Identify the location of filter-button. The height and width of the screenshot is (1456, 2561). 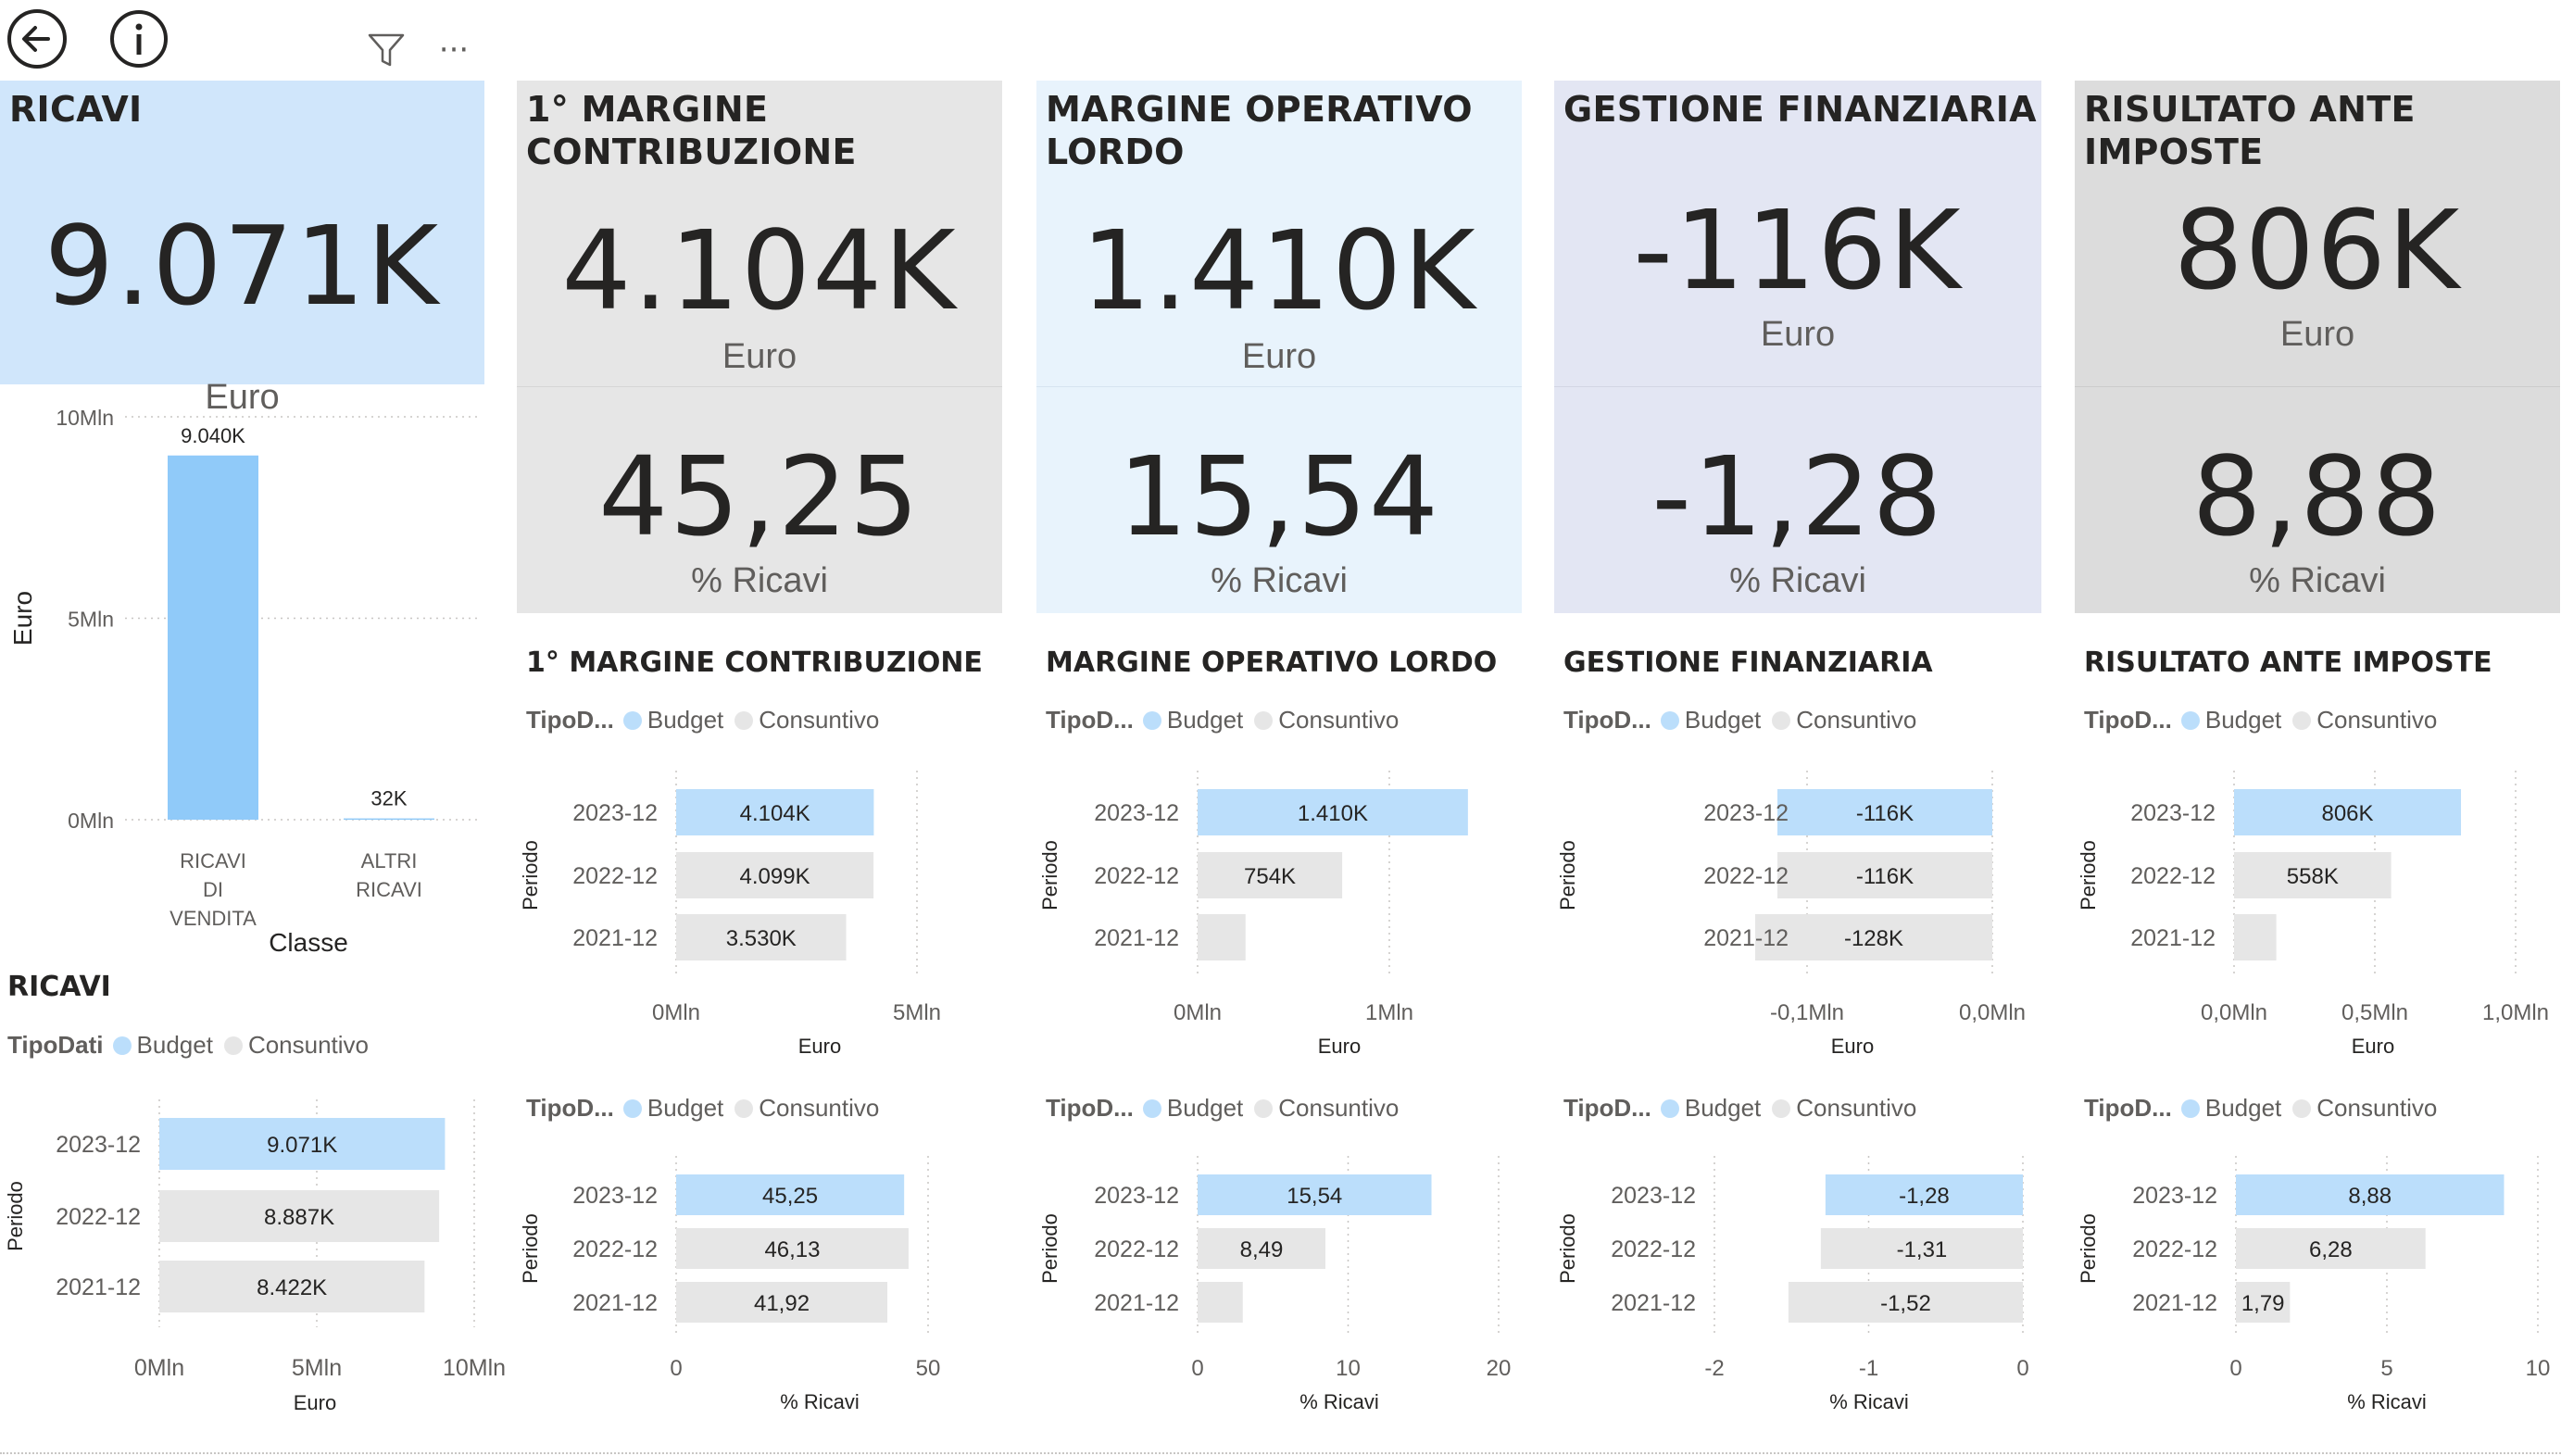
(386, 50).